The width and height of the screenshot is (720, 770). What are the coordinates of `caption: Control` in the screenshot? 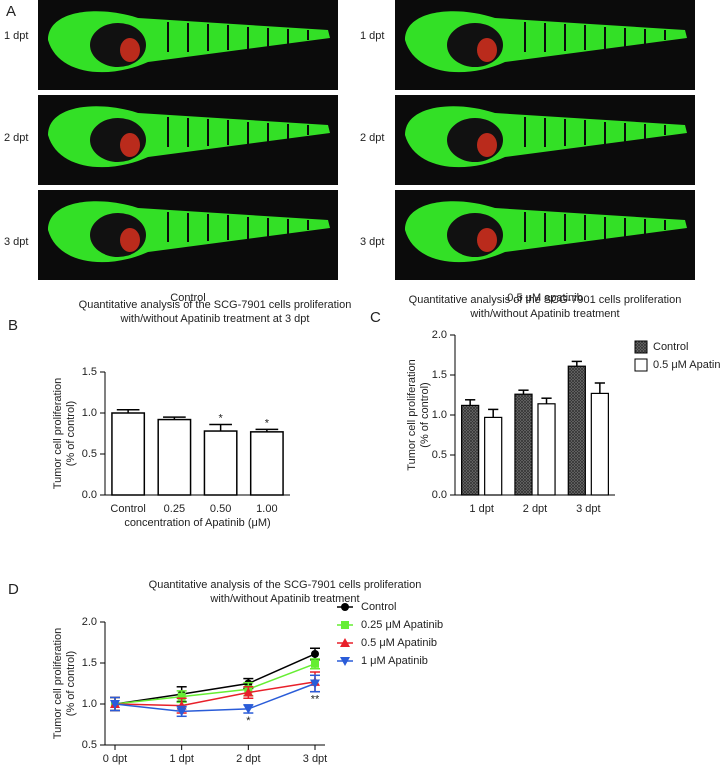 It's located at (187, 298).